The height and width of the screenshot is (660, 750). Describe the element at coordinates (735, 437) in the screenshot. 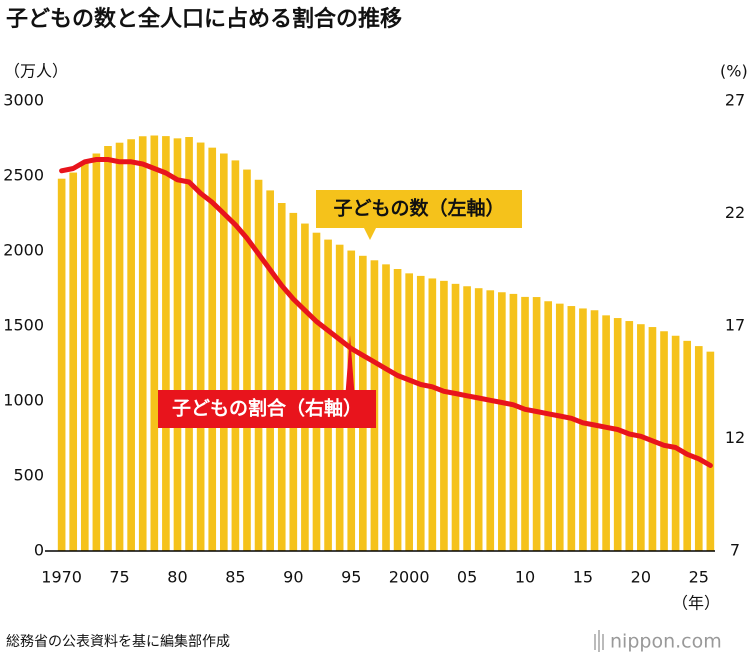

I see `y2-tick-label: 12` at that location.